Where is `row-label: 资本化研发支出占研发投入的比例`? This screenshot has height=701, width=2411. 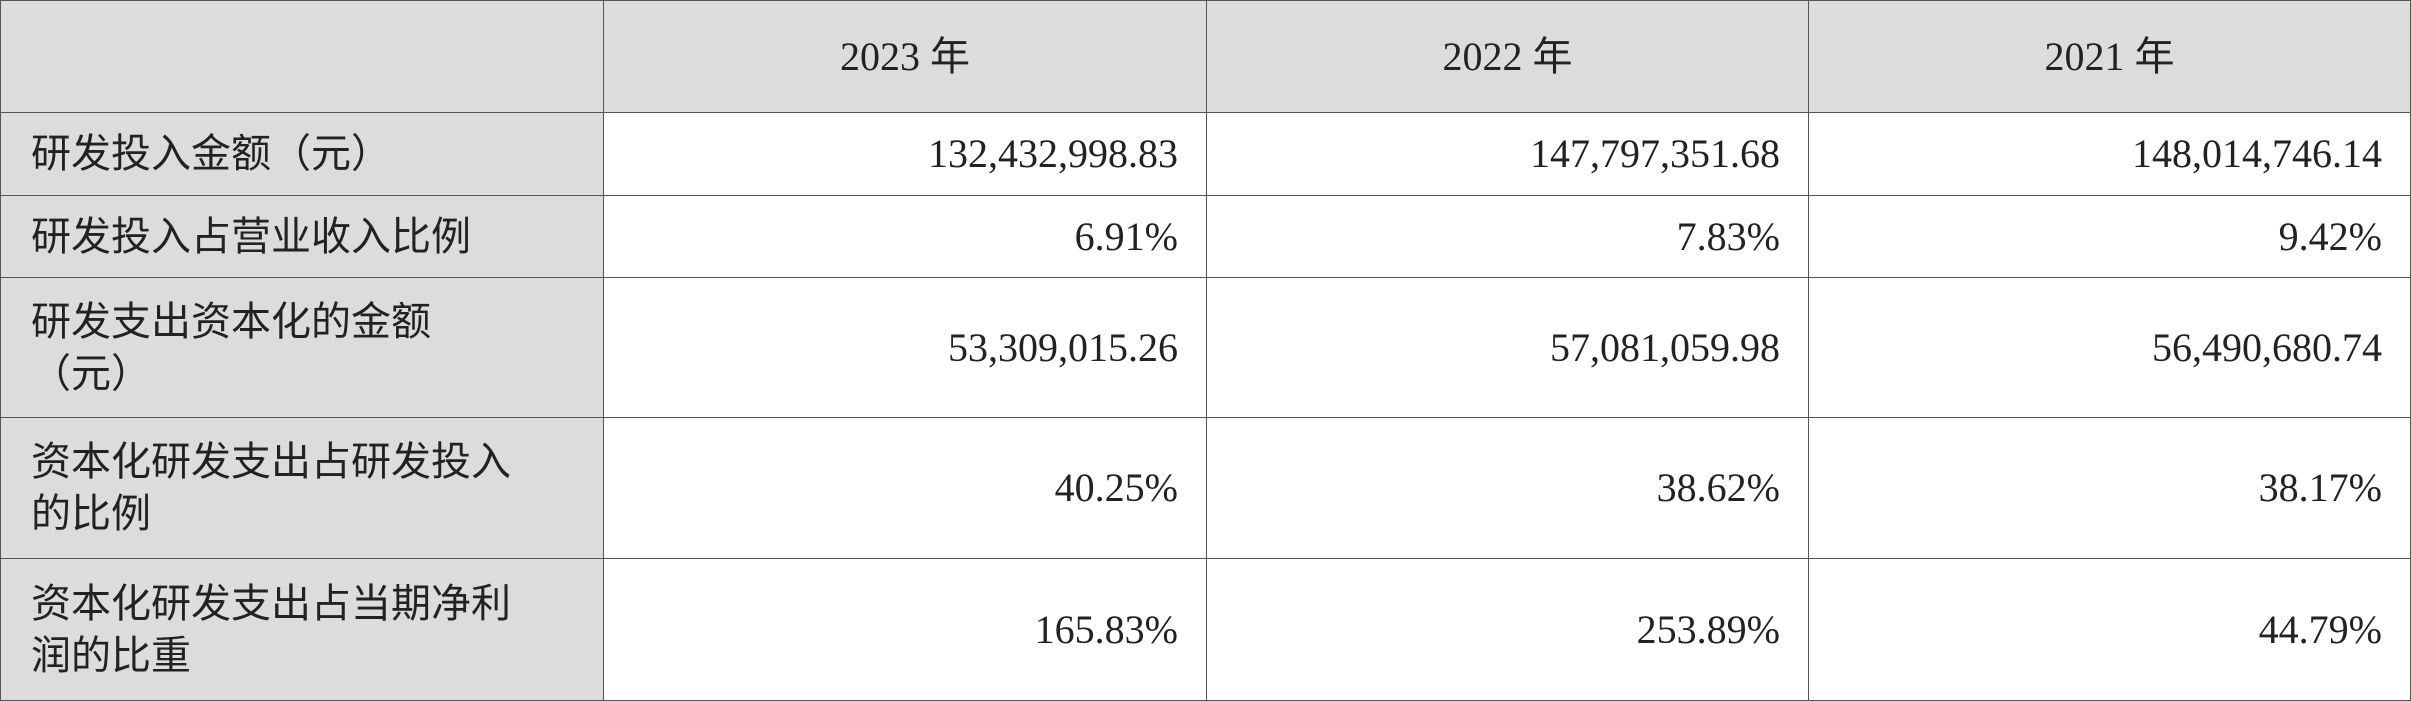
row-label: 资本化研发支出占研发投入的比例 is located at coordinates (302, 488).